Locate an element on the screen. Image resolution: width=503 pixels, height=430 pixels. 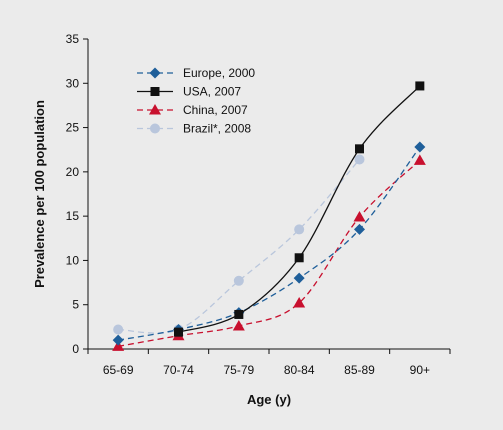
y-axis-title: Prevalence per 100 population is located at coordinates (39, 194).